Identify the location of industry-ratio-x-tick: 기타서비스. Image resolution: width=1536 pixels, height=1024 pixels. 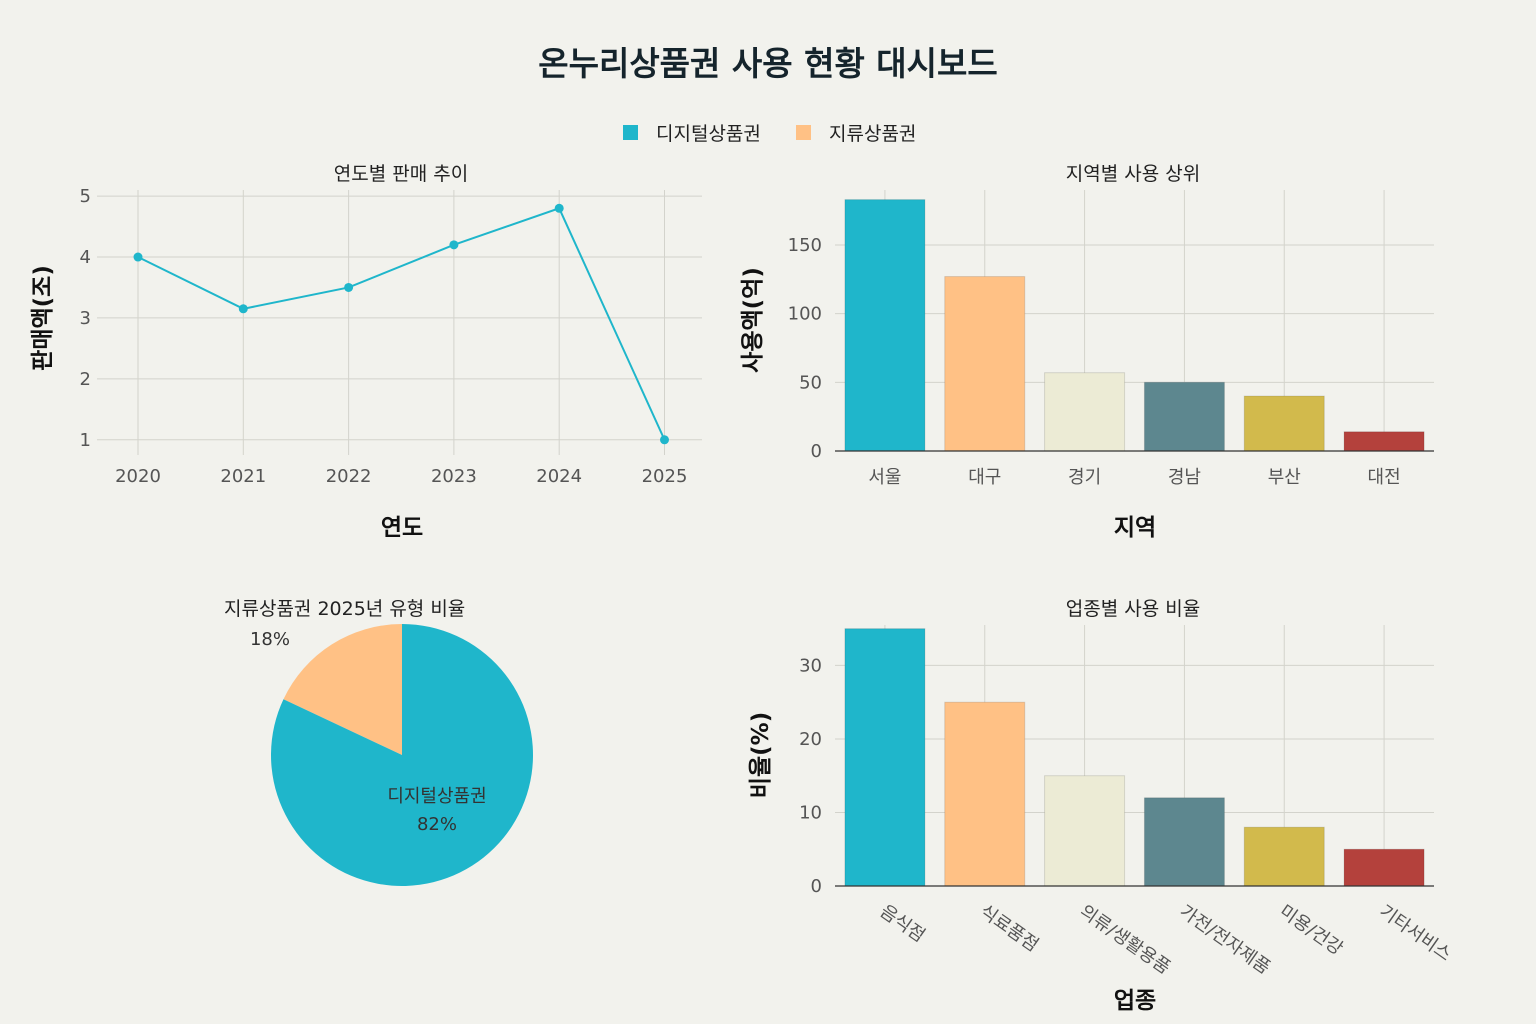
(1415, 933).